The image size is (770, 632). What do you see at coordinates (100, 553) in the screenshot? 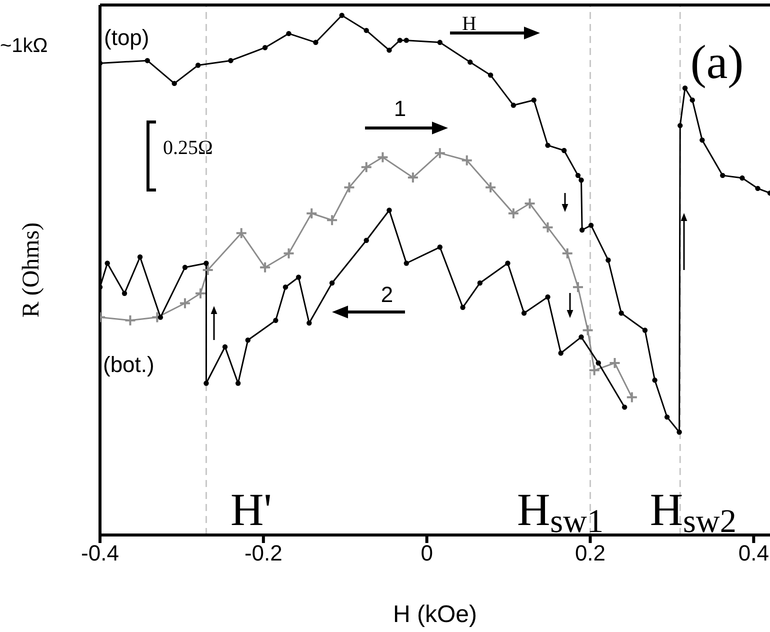
I see `x-tick-label: -0.4` at bounding box center [100, 553].